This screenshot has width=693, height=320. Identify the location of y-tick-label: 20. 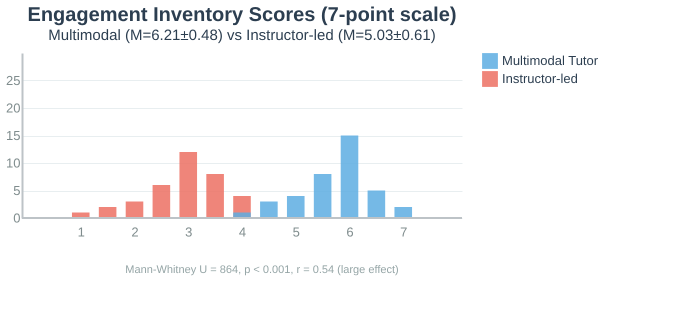
(13, 108).